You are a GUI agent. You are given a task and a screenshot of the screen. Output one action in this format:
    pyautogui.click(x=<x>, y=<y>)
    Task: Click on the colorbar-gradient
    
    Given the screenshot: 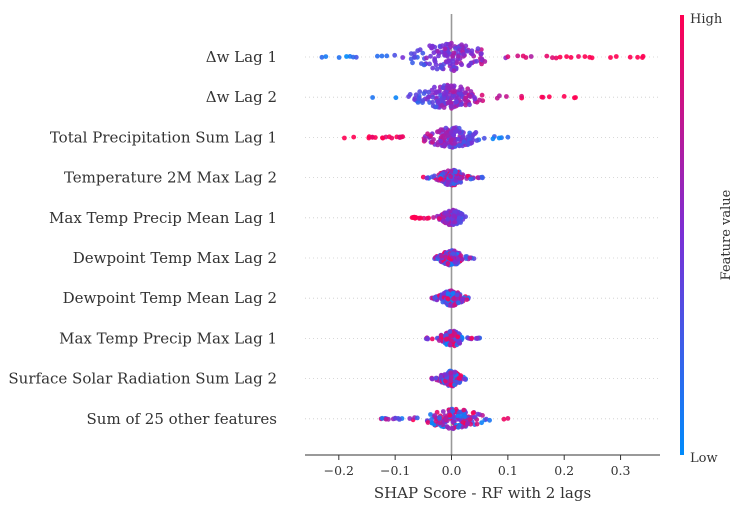 What is the action you would take?
    pyautogui.click(x=682, y=235)
    